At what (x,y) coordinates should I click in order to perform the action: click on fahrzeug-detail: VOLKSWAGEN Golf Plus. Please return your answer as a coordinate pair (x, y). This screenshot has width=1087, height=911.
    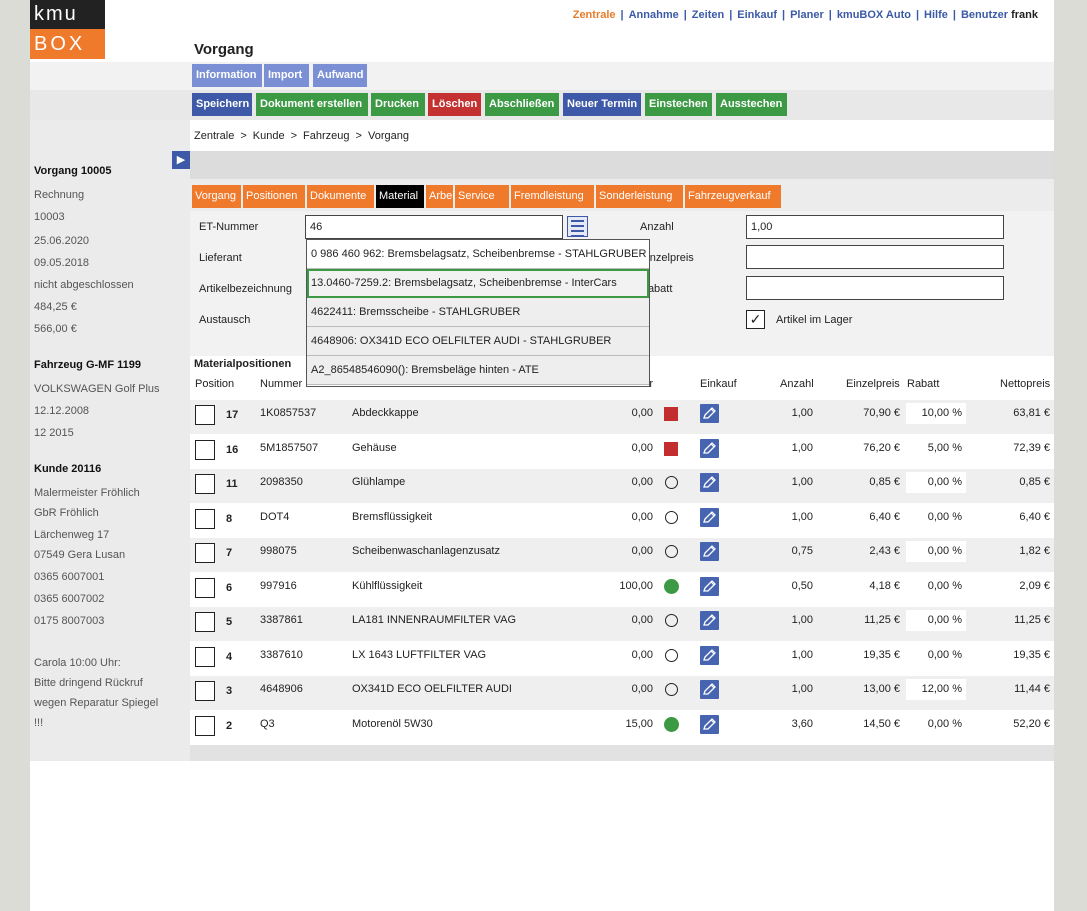
    Looking at the image, I should click on (97, 389).